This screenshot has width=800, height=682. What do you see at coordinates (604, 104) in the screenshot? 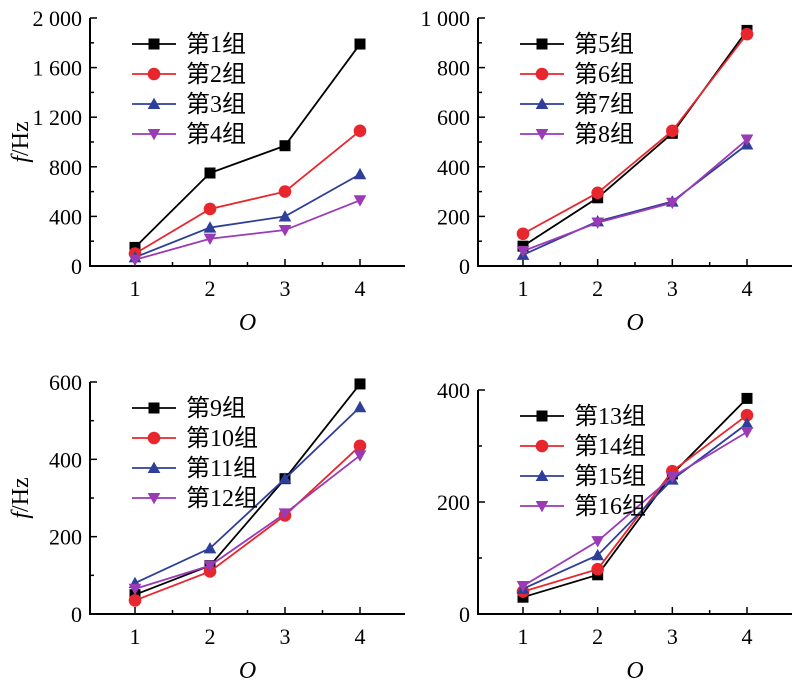
I see `legend-label: 第7组` at bounding box center [604, 104].